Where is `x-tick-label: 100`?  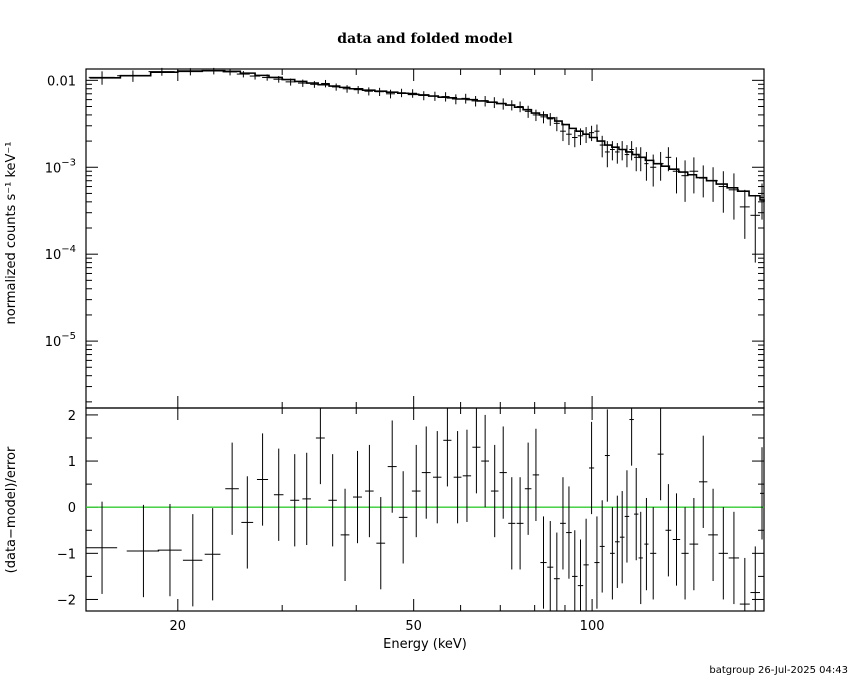 x-tick-label: 100 is located at coordinates (592, 626).